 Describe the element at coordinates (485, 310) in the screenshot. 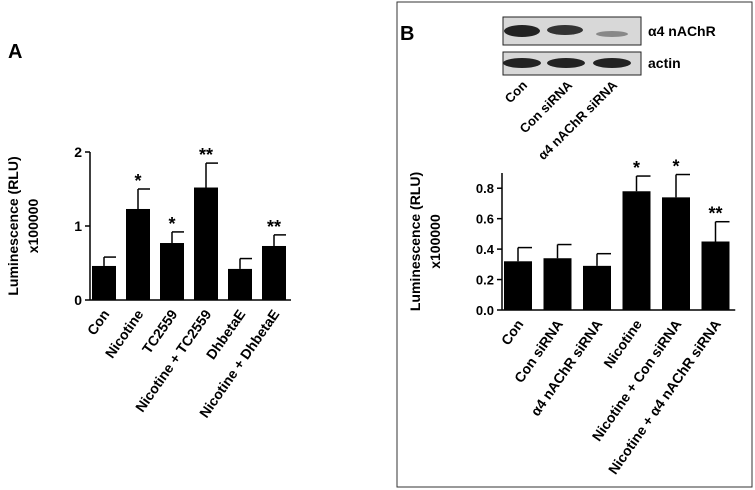

I see `y-tick-label: 0.0` at that location.